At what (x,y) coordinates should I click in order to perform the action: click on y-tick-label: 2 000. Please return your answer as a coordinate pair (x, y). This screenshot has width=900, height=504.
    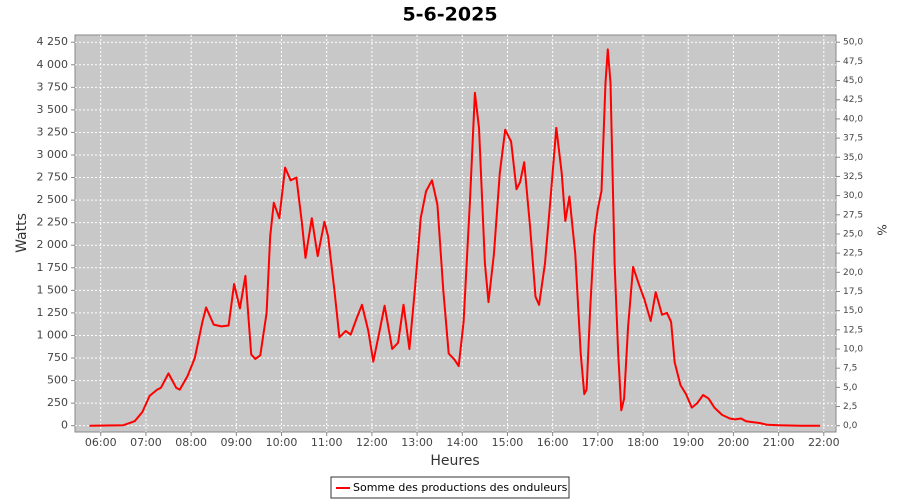
    Looking at the image, I should click on (53, 244).